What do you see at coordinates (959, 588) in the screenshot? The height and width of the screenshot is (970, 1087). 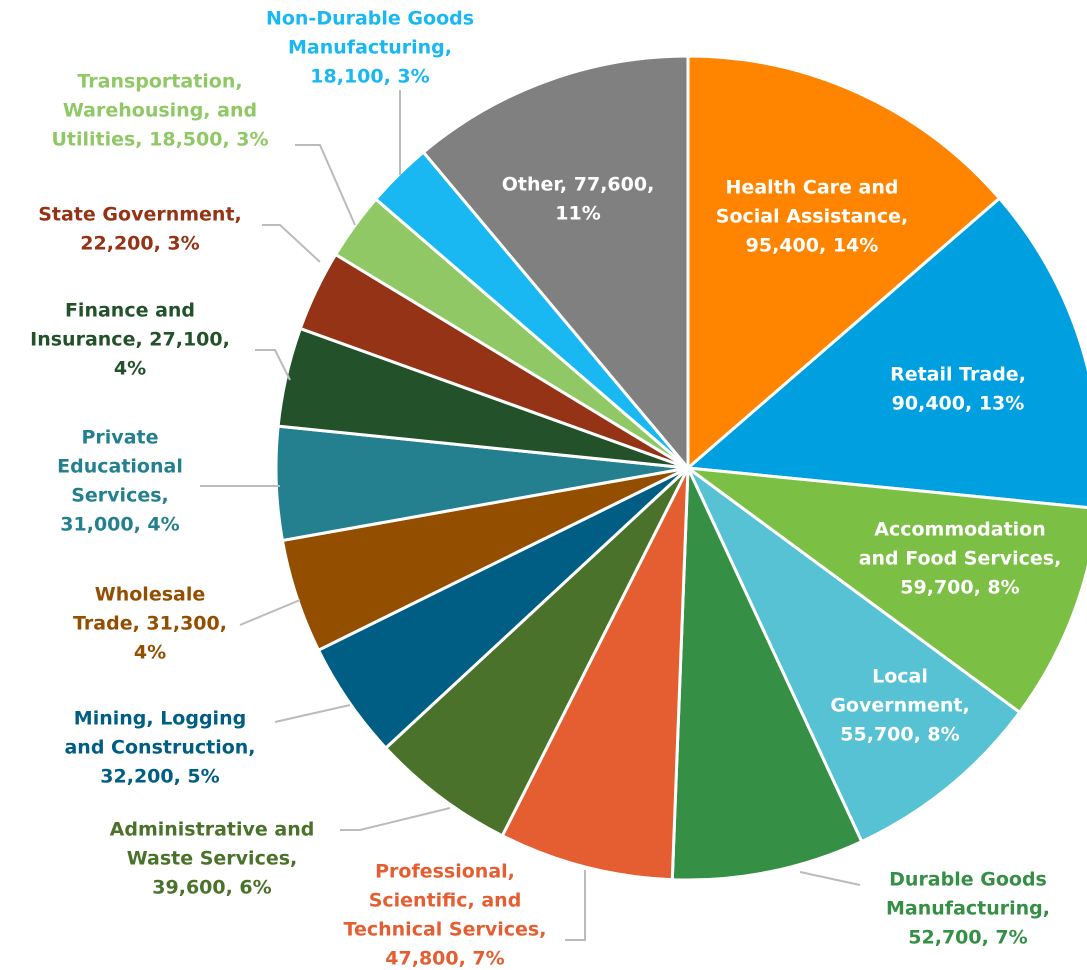 I see `slice-label: 59,700, 8%` at bounding box center [959, 588].